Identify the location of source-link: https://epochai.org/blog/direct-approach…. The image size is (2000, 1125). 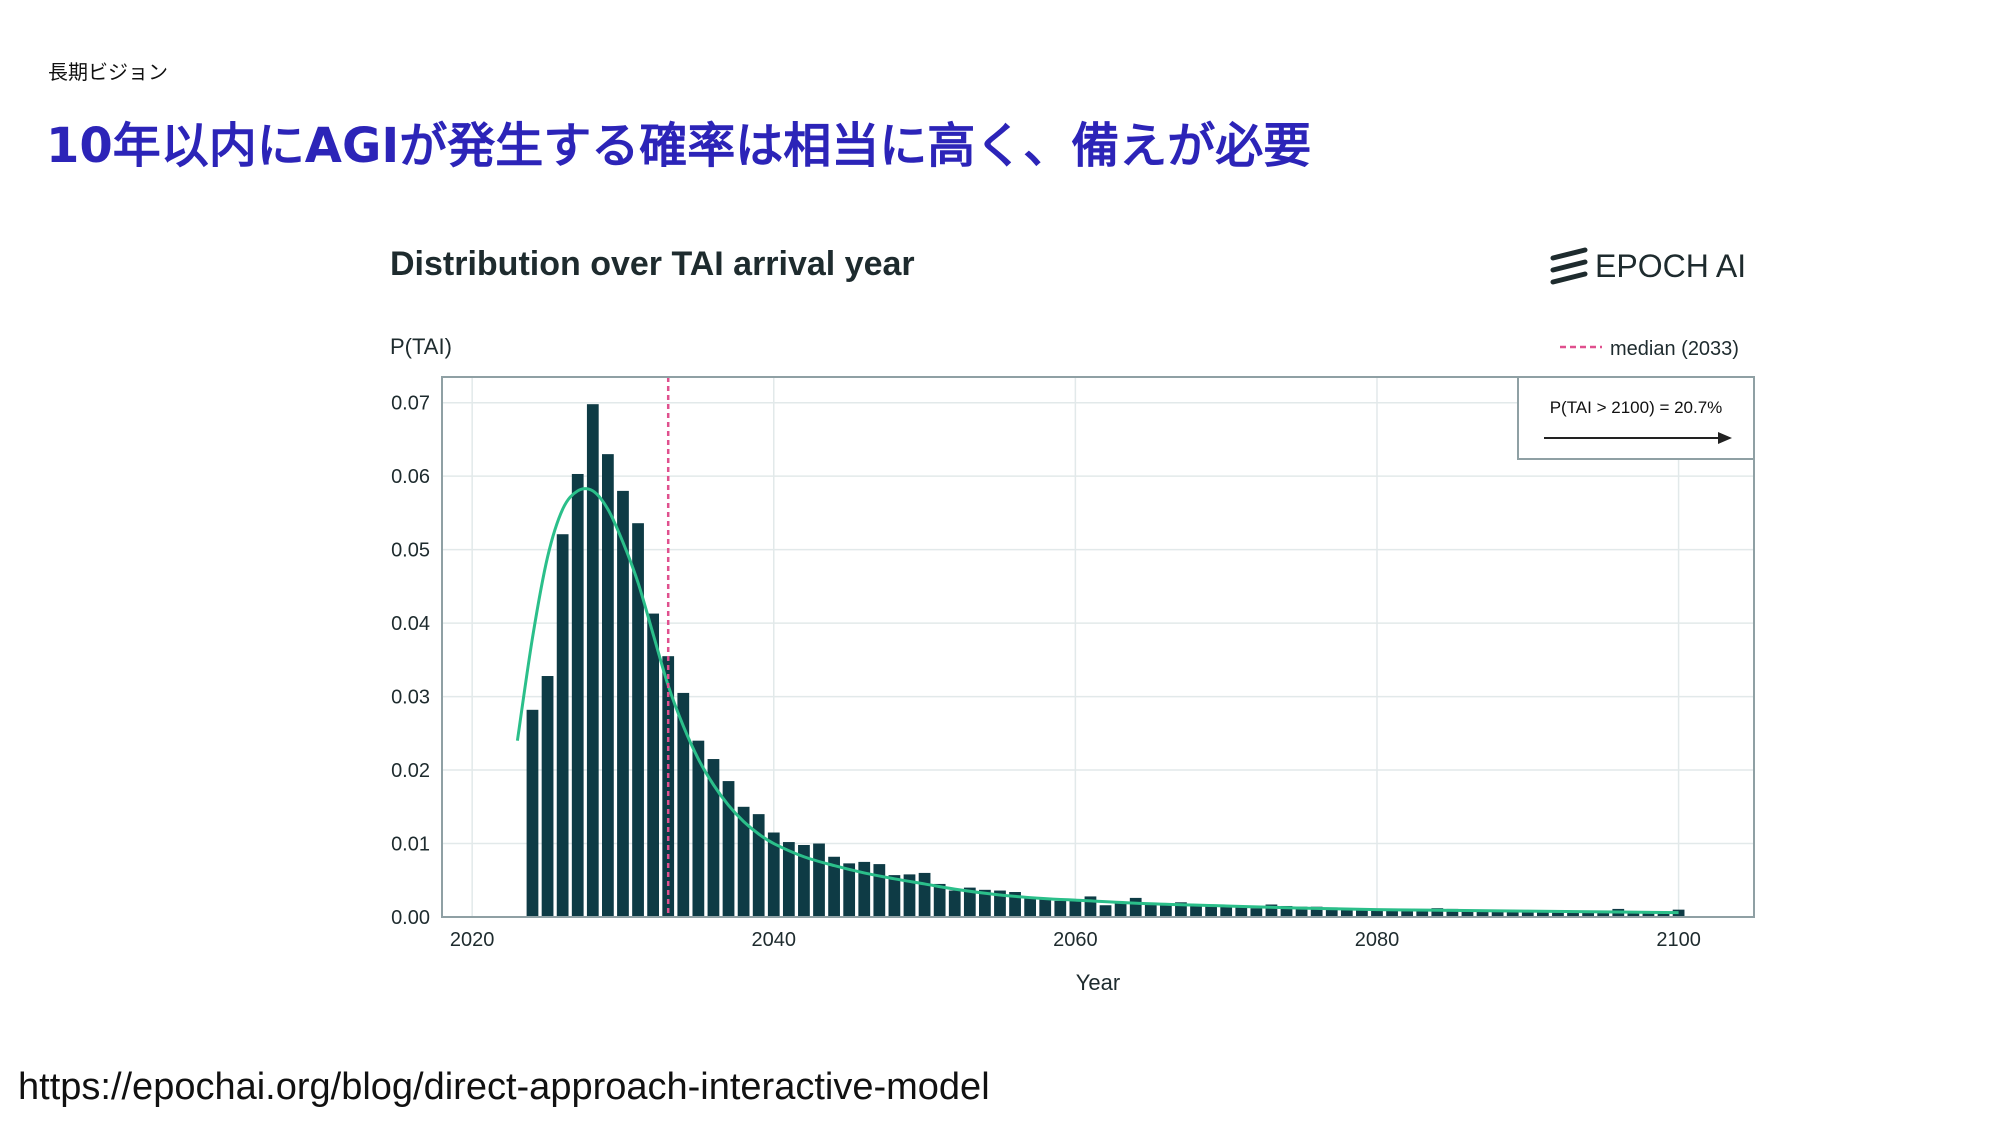
(504, 1087).